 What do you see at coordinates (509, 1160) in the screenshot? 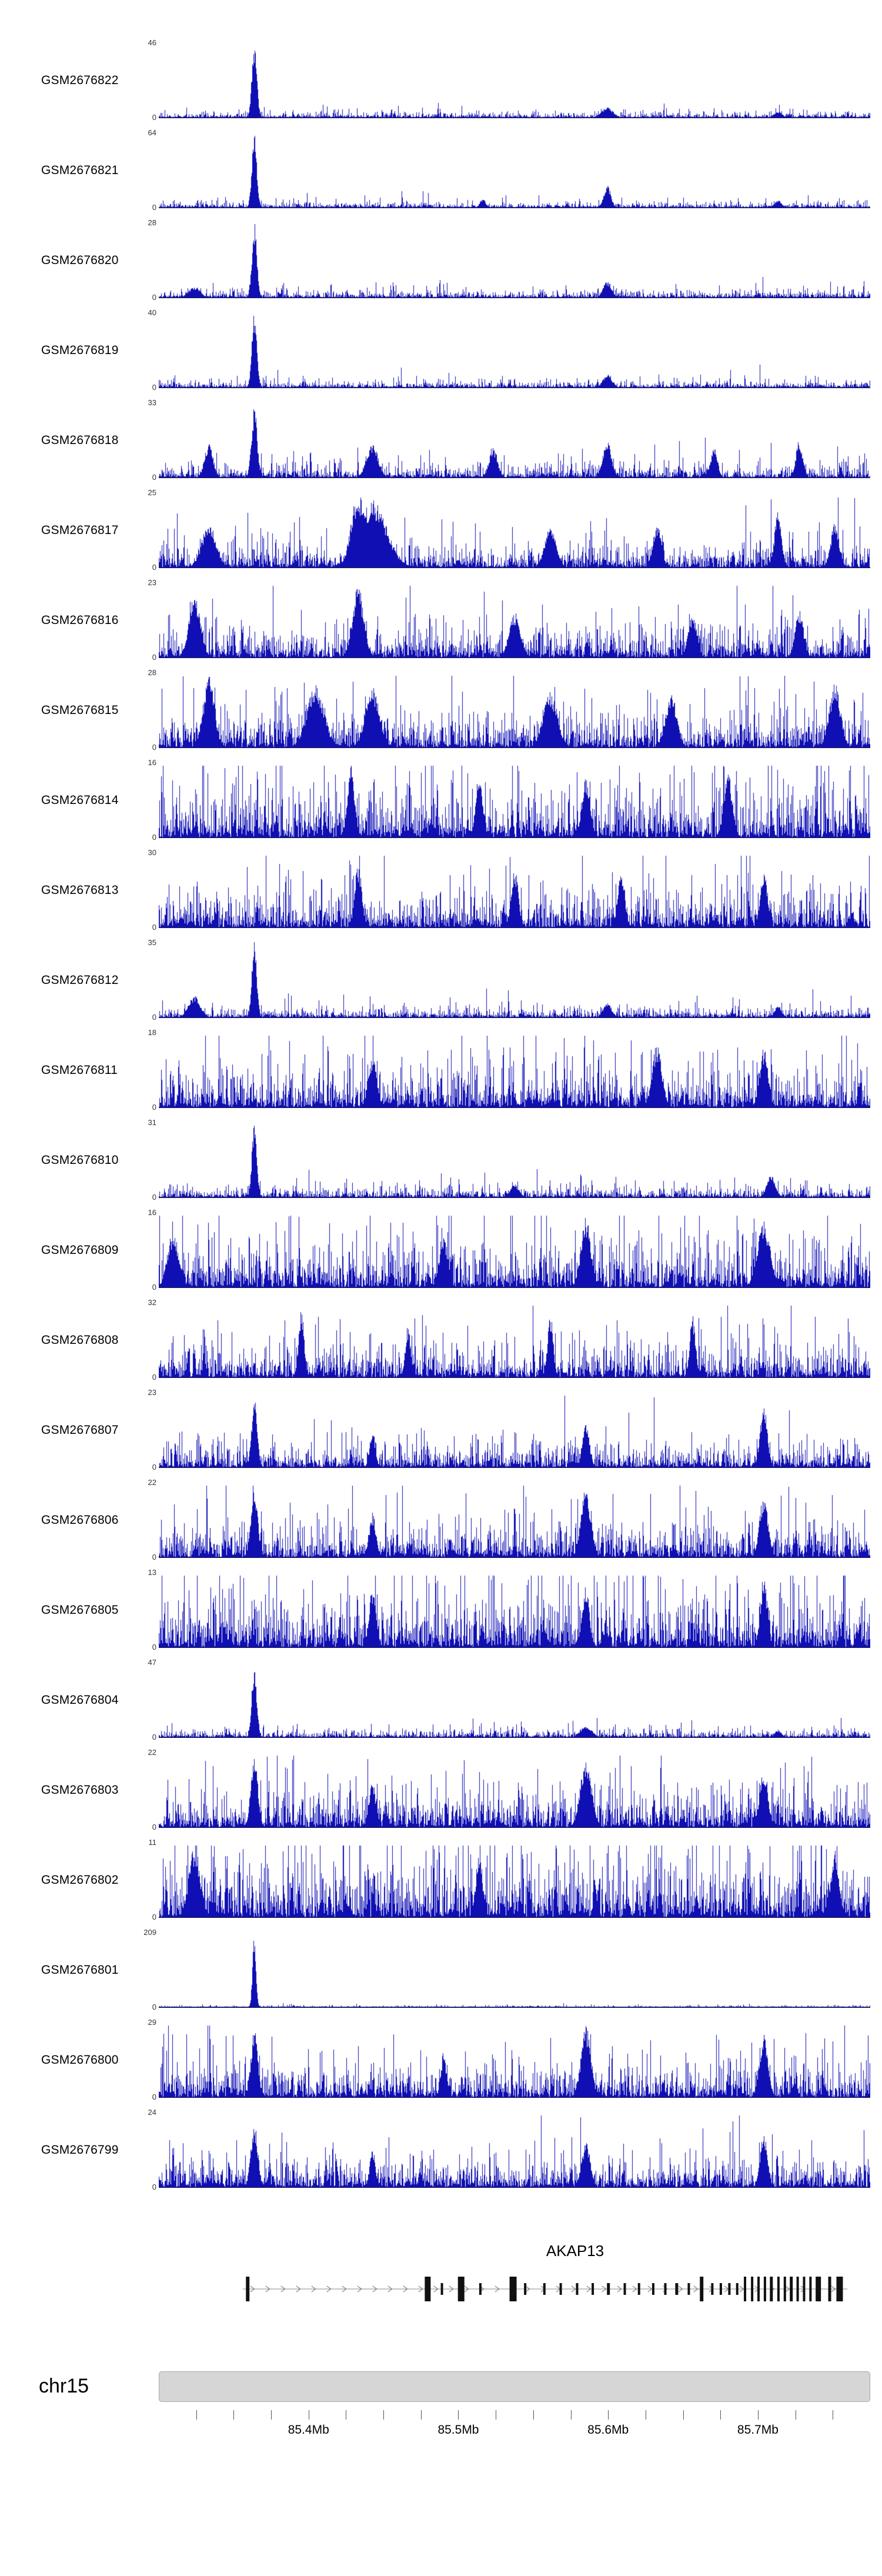
I see `track-plot: 31 0` at bounding box center [509, 1160].